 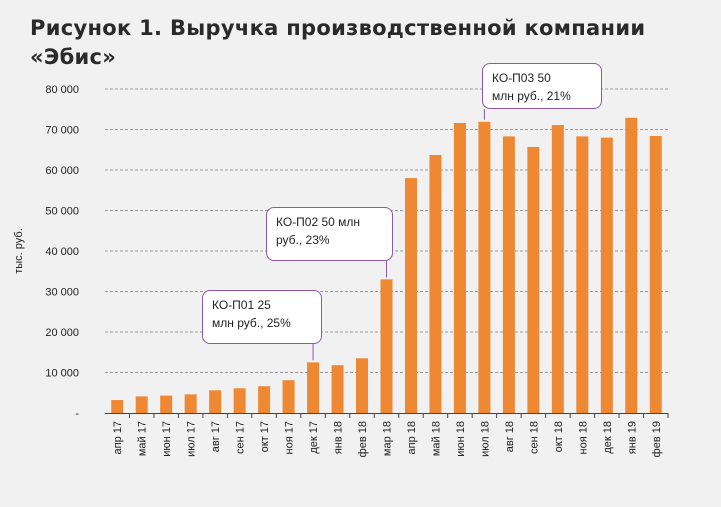 What do you see at coordinates (62, 293) in the screenshot?
I see `y-tick-label: 30 000` at bounding box center [62, 293].